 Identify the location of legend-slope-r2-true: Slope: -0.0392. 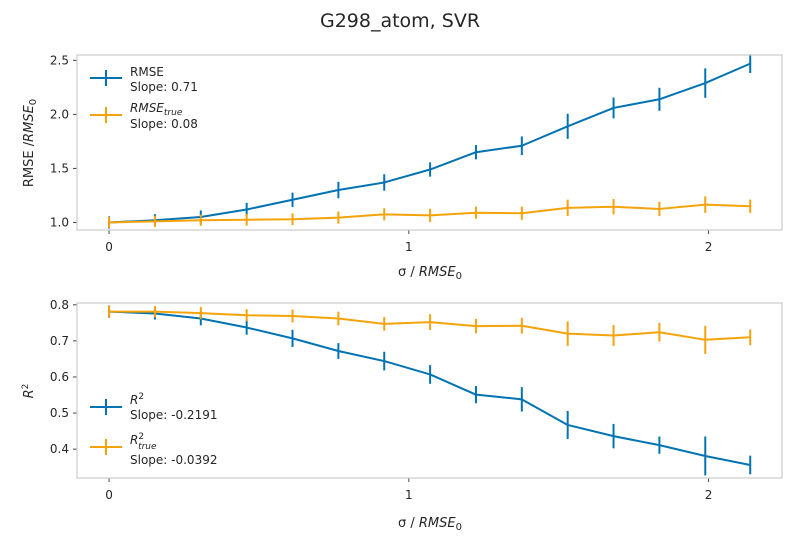
(173, 460).